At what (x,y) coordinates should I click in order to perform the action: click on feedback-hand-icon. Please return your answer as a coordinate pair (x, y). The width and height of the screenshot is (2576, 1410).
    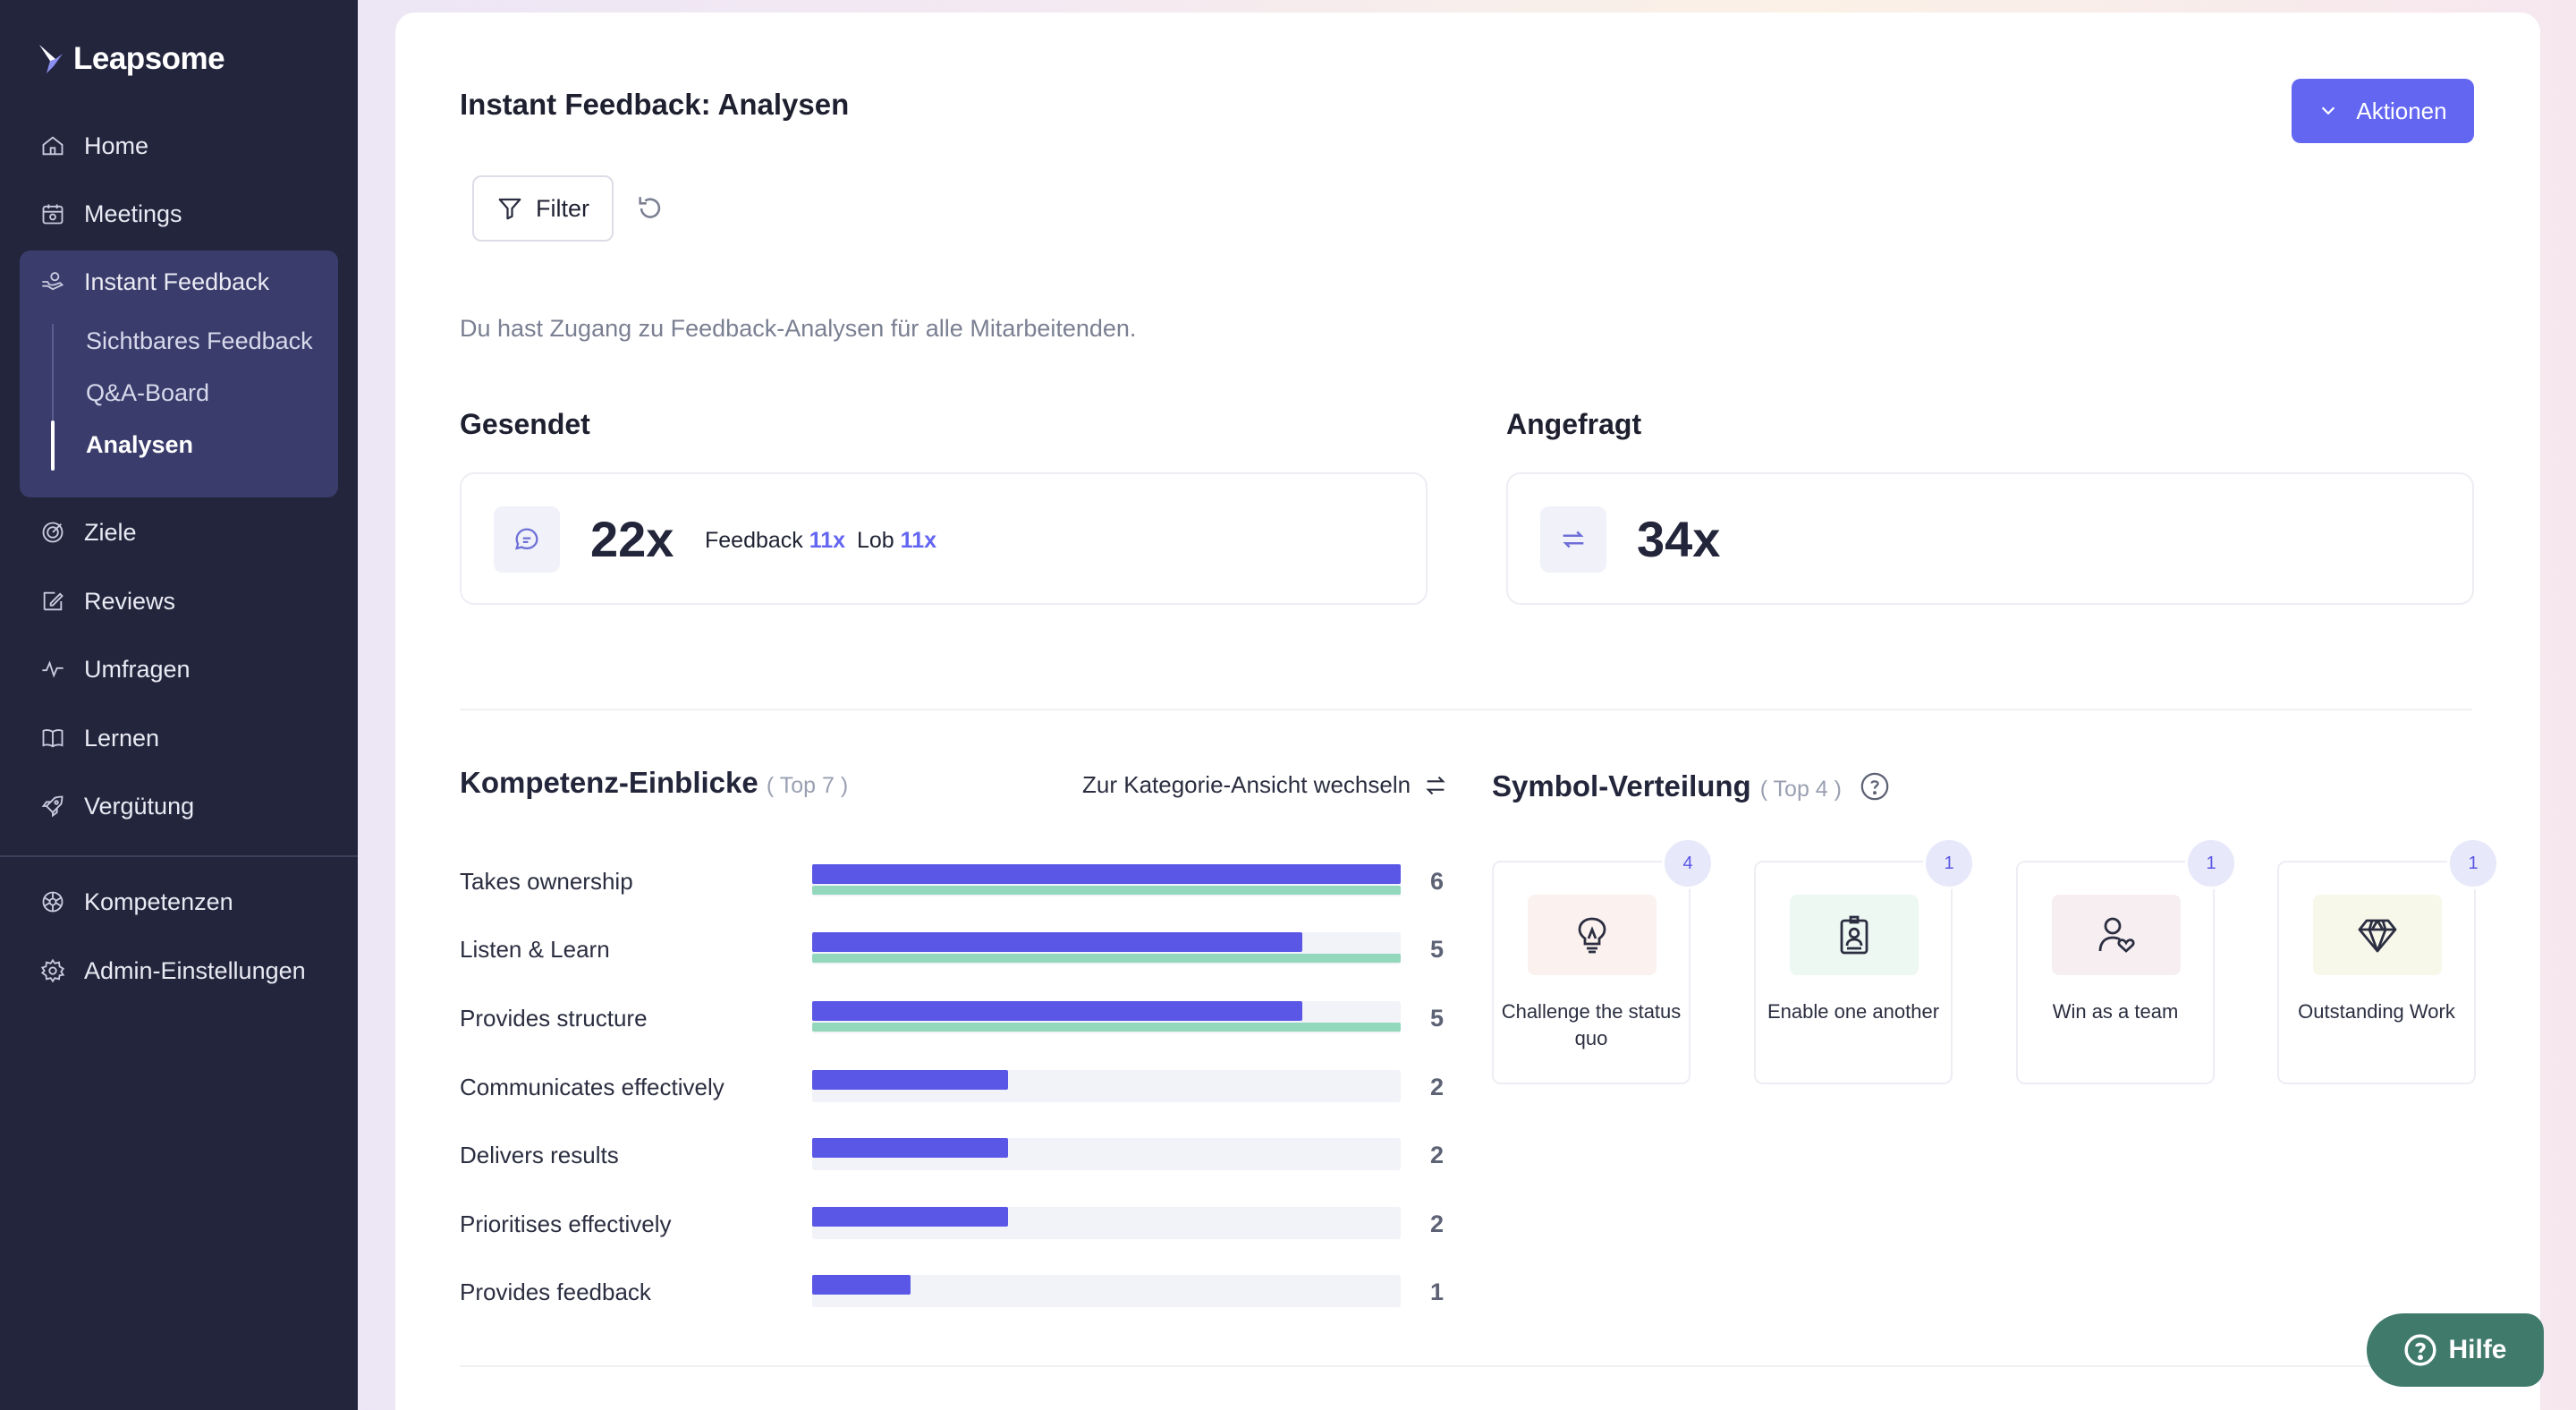
    Looking at the image, I should click on (52, 281).